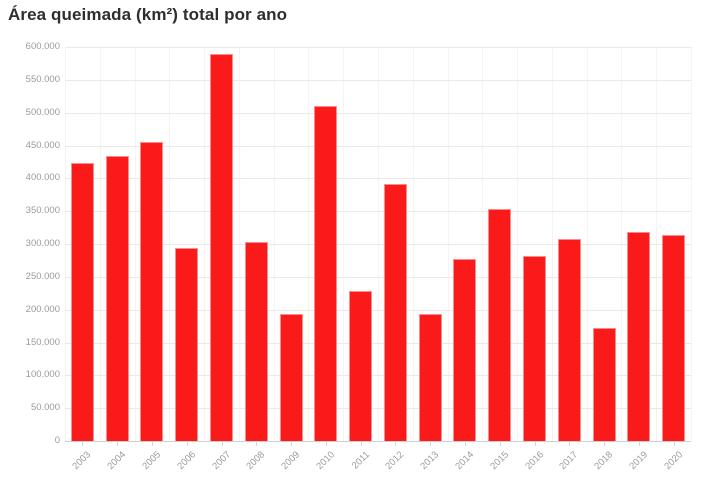 The width and height of the screenshot is (717, 478). What do you see at coordinates (42, 276) in the screenshot?
I see `y-tick-label: 250.000` at bounding box center [42, 276].